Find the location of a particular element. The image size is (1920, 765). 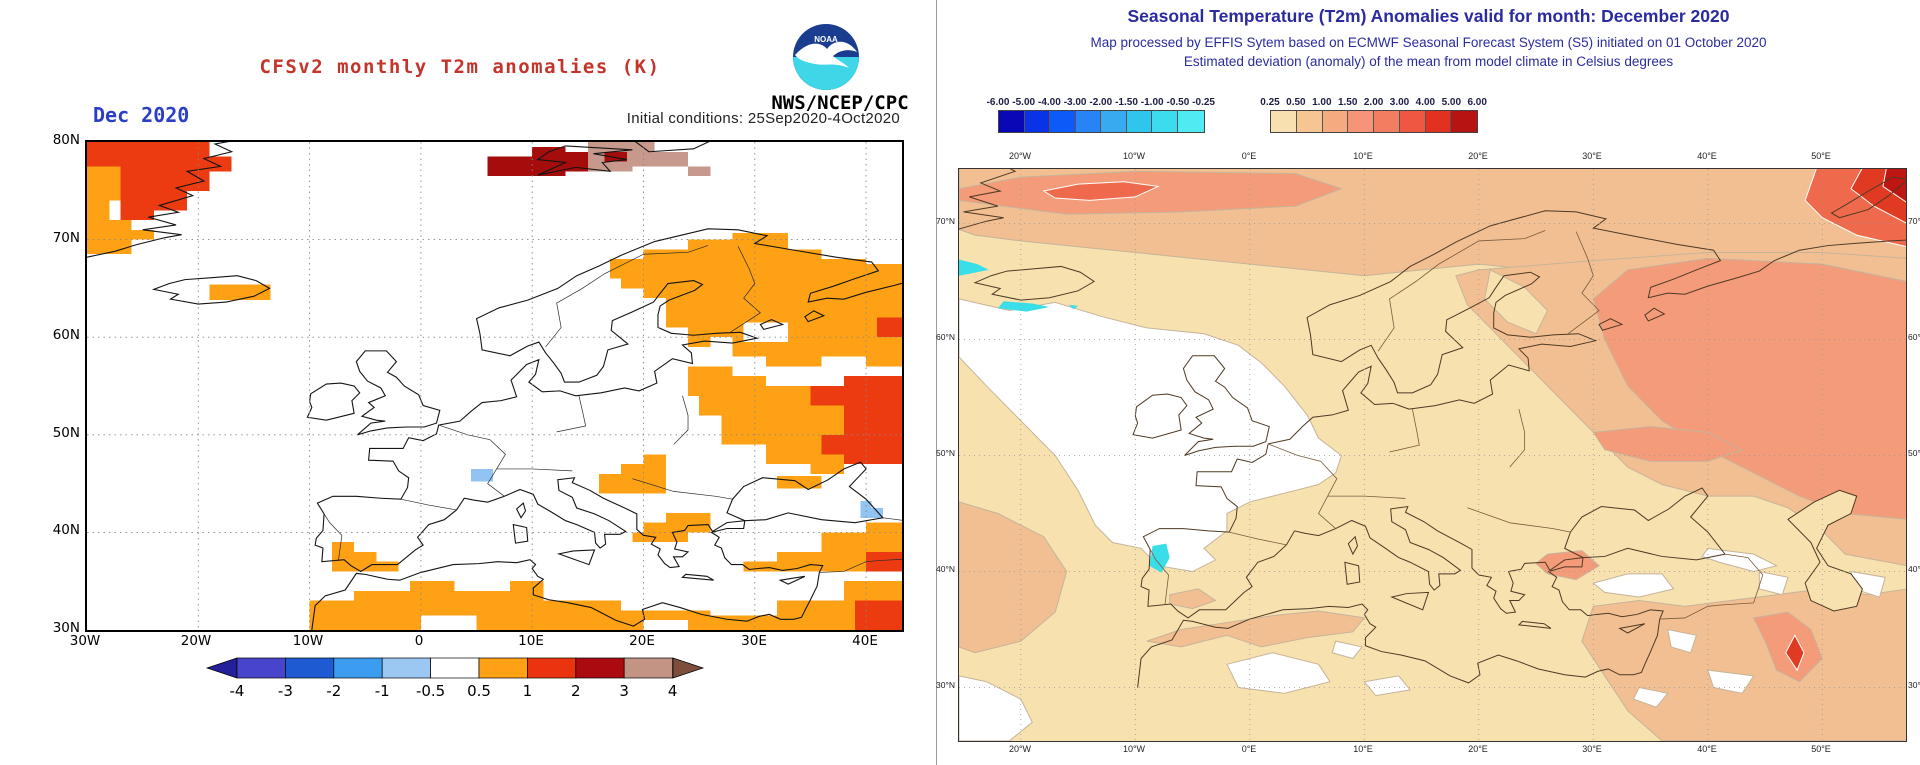

cbar-neg-tick: -6.00 is located at coordinates (998, 102).